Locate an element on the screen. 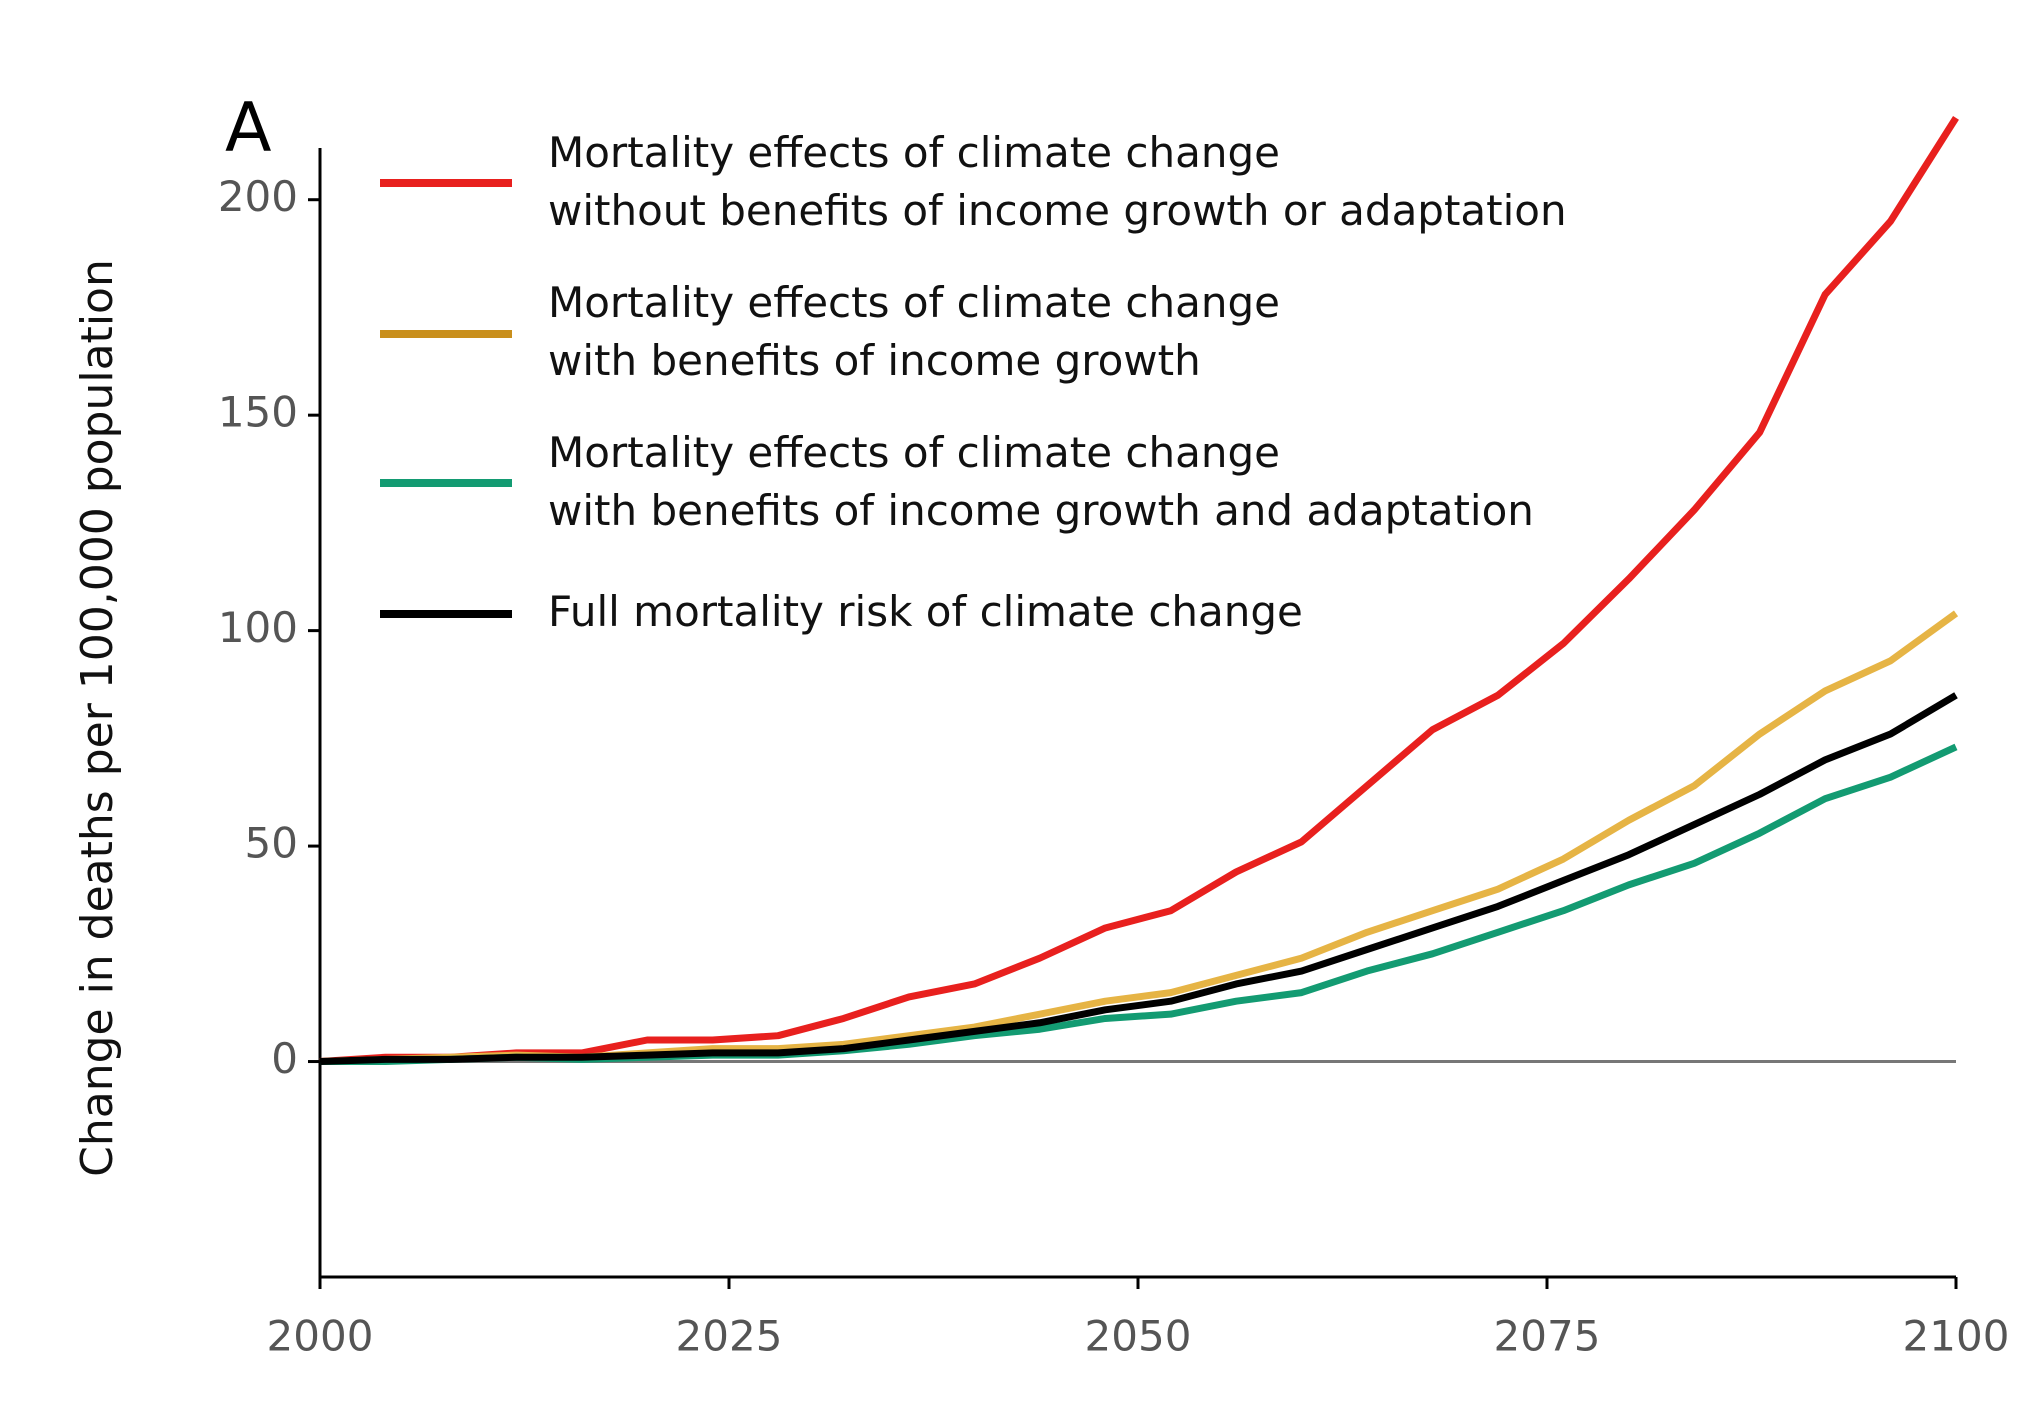 This screenshot has height=1412, width=2039. y-tick-label: 0 is located at coordinates (284, 1058).